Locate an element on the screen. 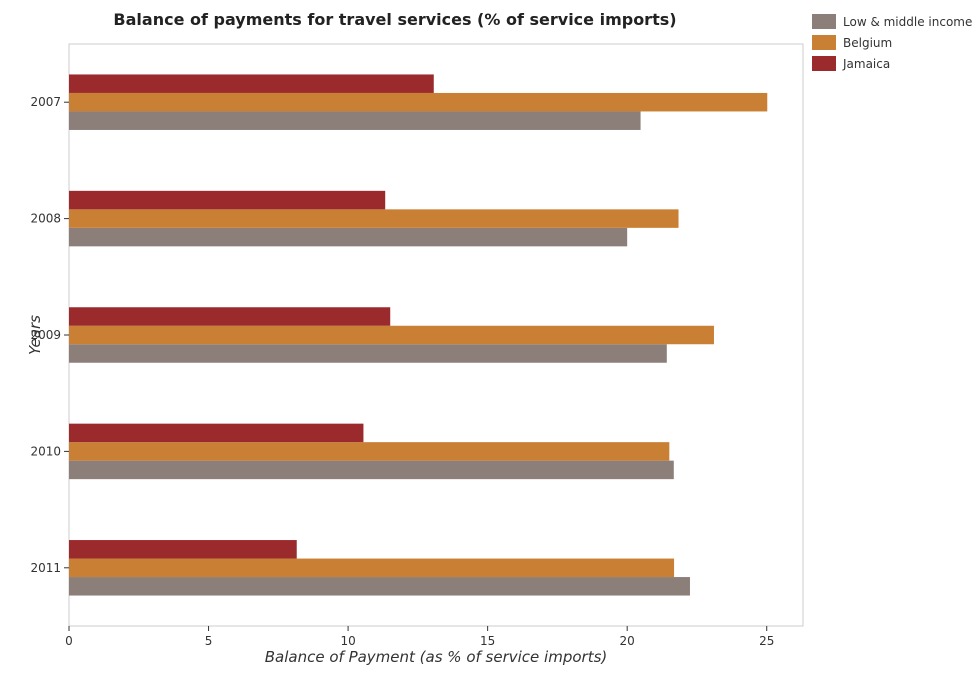 The width and height of the screenshot is (980, 700). x-tick-label: 20 is located at coordinates (627, 641).